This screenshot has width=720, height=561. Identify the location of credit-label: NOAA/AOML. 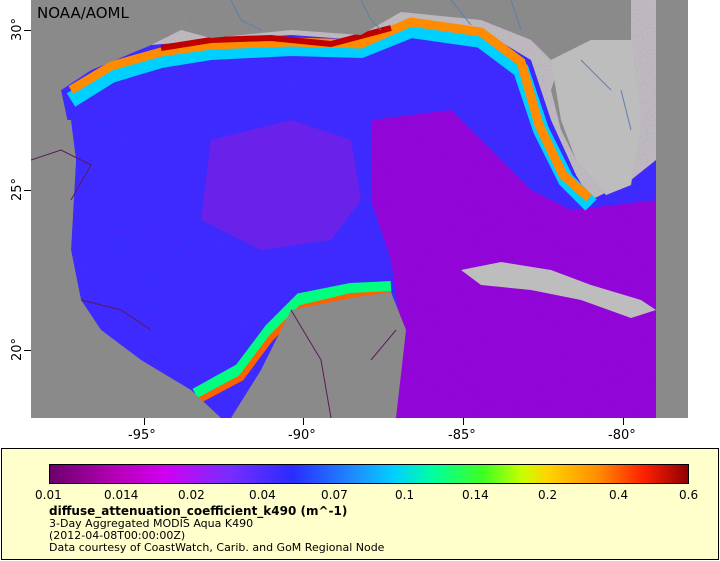
(83, 13).